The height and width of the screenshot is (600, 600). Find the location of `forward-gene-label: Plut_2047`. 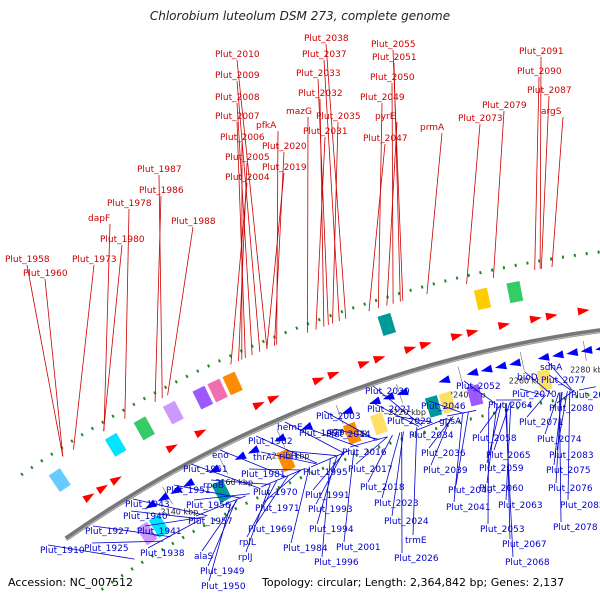

forward-gene-label: Plut_2047 is located at coordinates (385, 139).